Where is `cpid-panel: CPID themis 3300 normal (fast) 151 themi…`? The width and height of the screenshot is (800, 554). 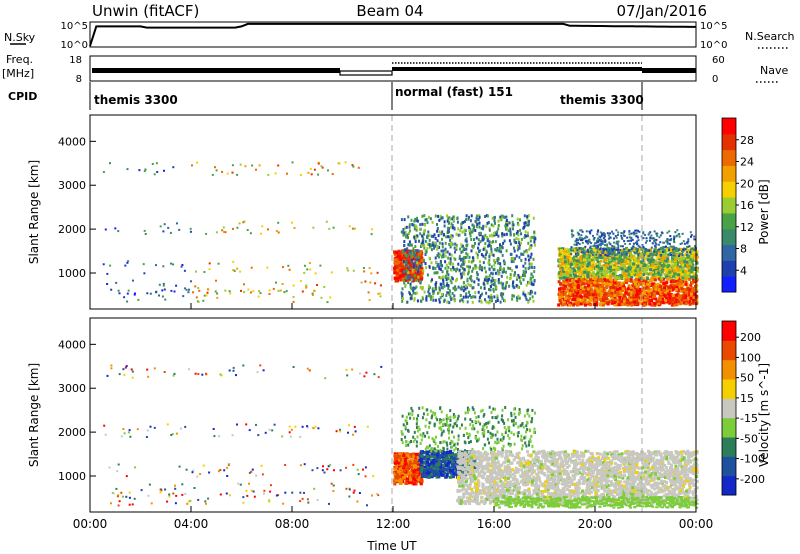 cpid-panel: CPID themis 3300 normal (fast) 151 themi… is located at coordinates (326, 96).